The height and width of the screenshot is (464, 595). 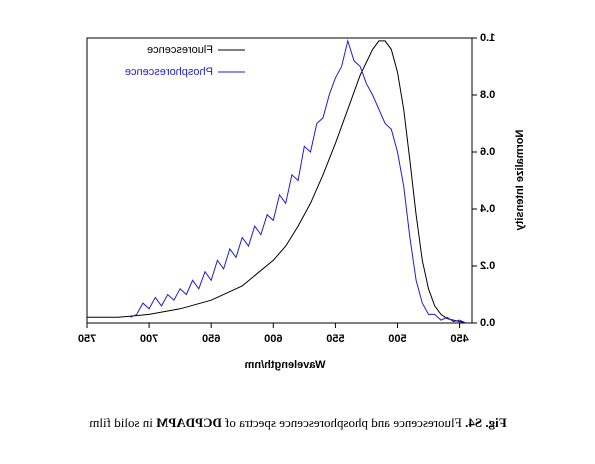 What do you see at coordinates (397, 339) in the screenshot?
I see `x-tick-label: 500` at bounding box center [397, 339].